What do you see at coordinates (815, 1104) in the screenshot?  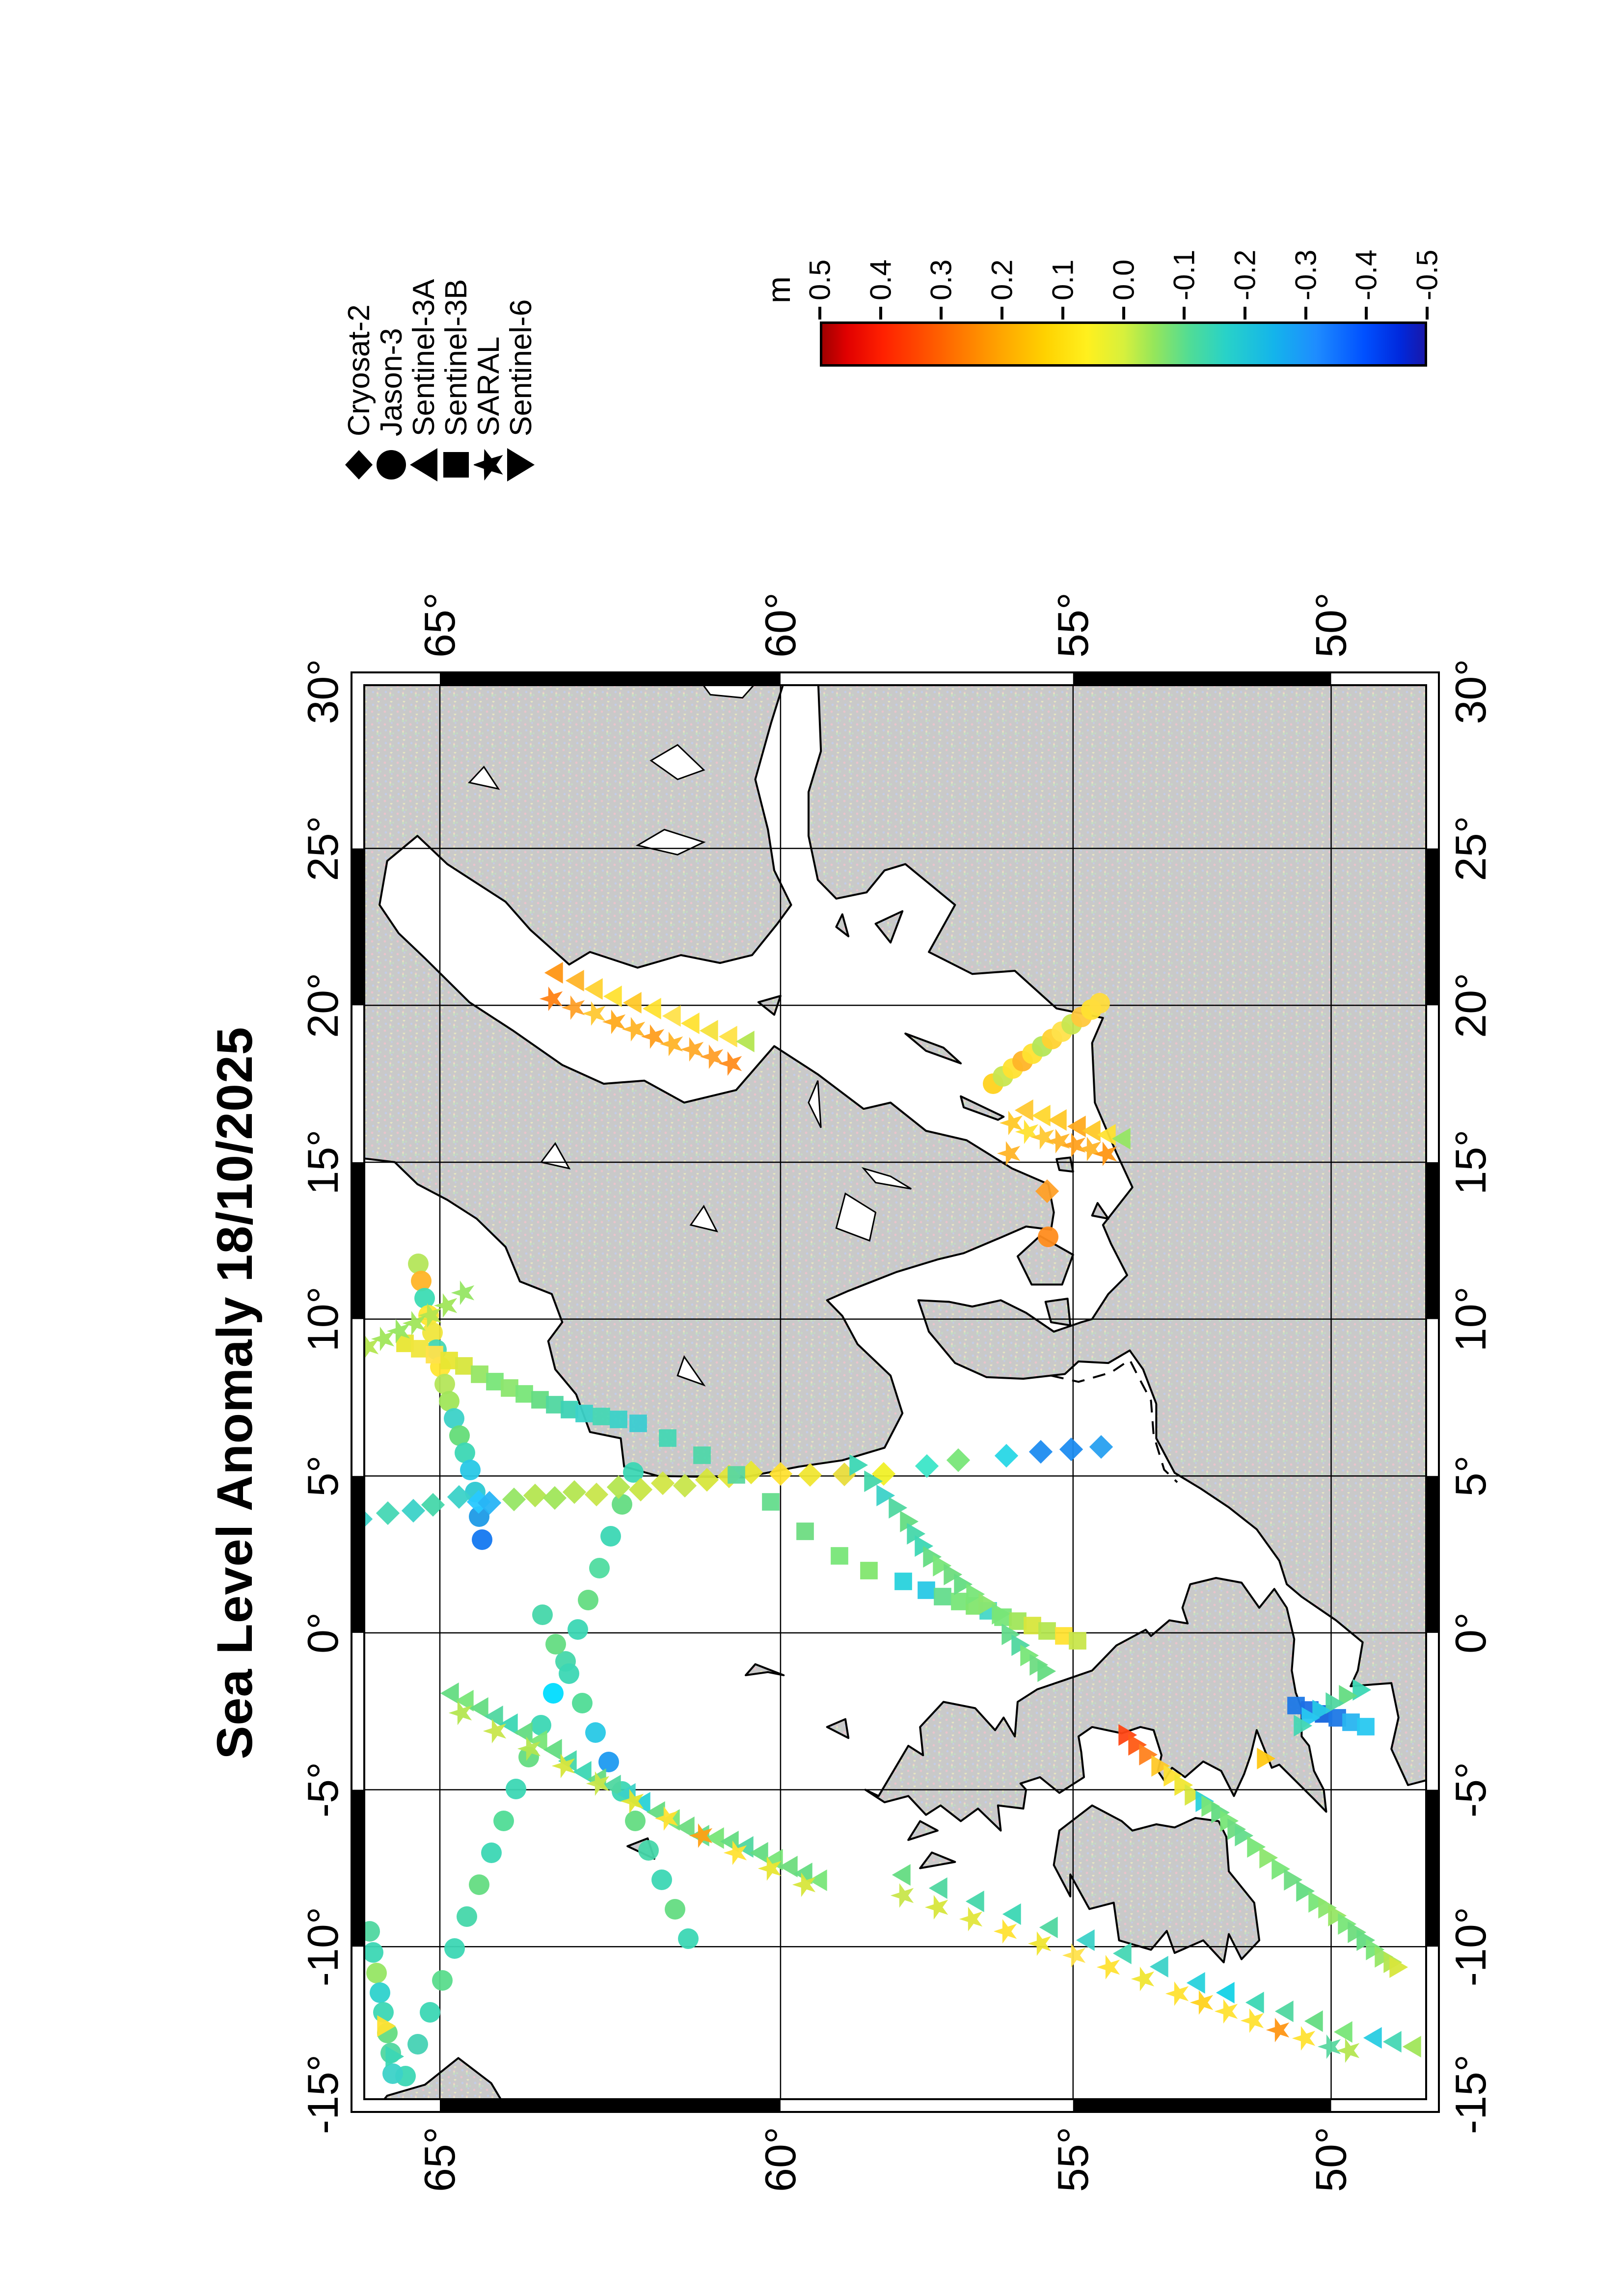 I see `lake-malaren` at bounding box center [815, 1104].